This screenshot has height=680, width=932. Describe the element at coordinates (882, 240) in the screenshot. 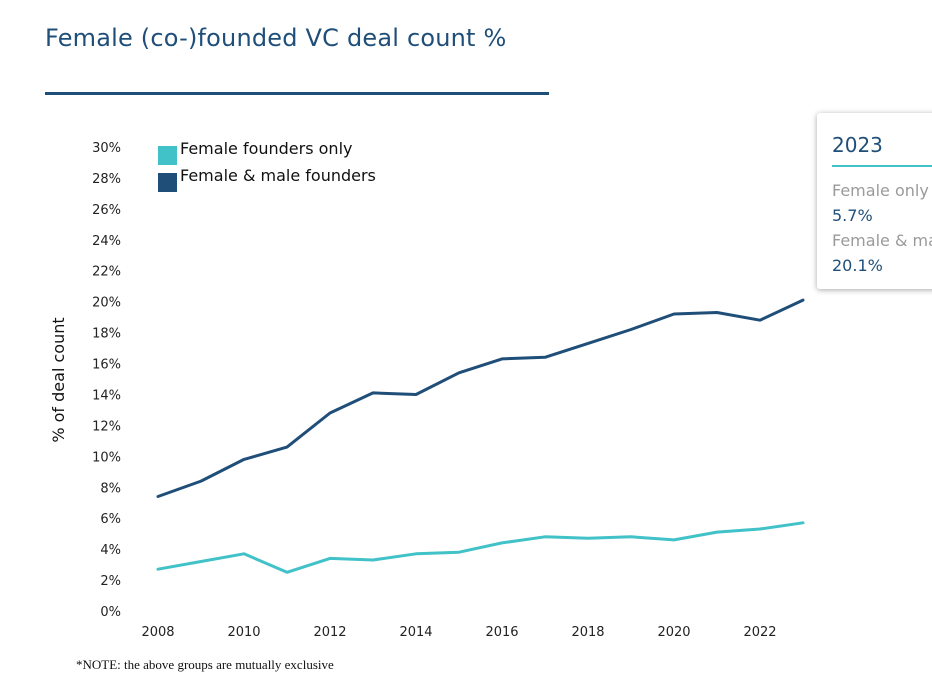

I see `tooltip-label-female-male: Female & male founders` at that location.